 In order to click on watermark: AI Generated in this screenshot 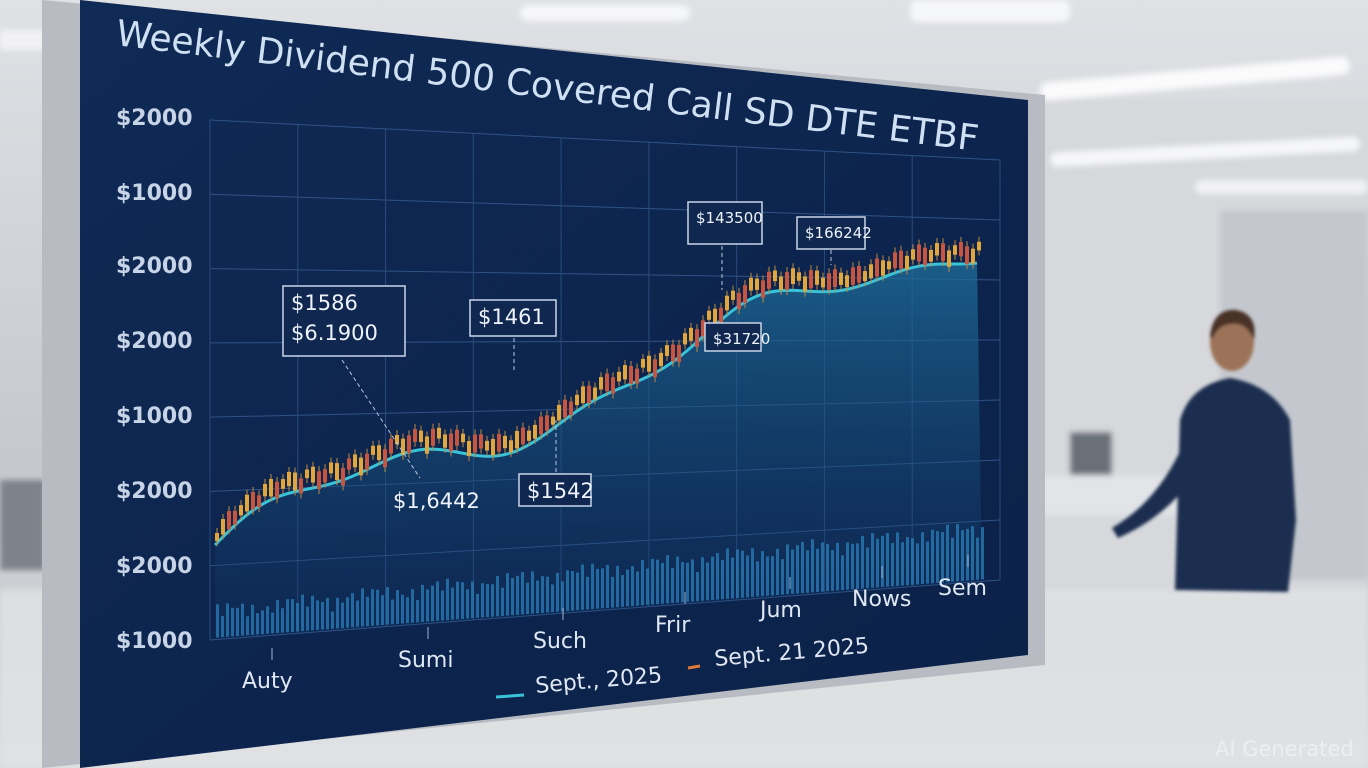, I will do `click(1284, 749)`.